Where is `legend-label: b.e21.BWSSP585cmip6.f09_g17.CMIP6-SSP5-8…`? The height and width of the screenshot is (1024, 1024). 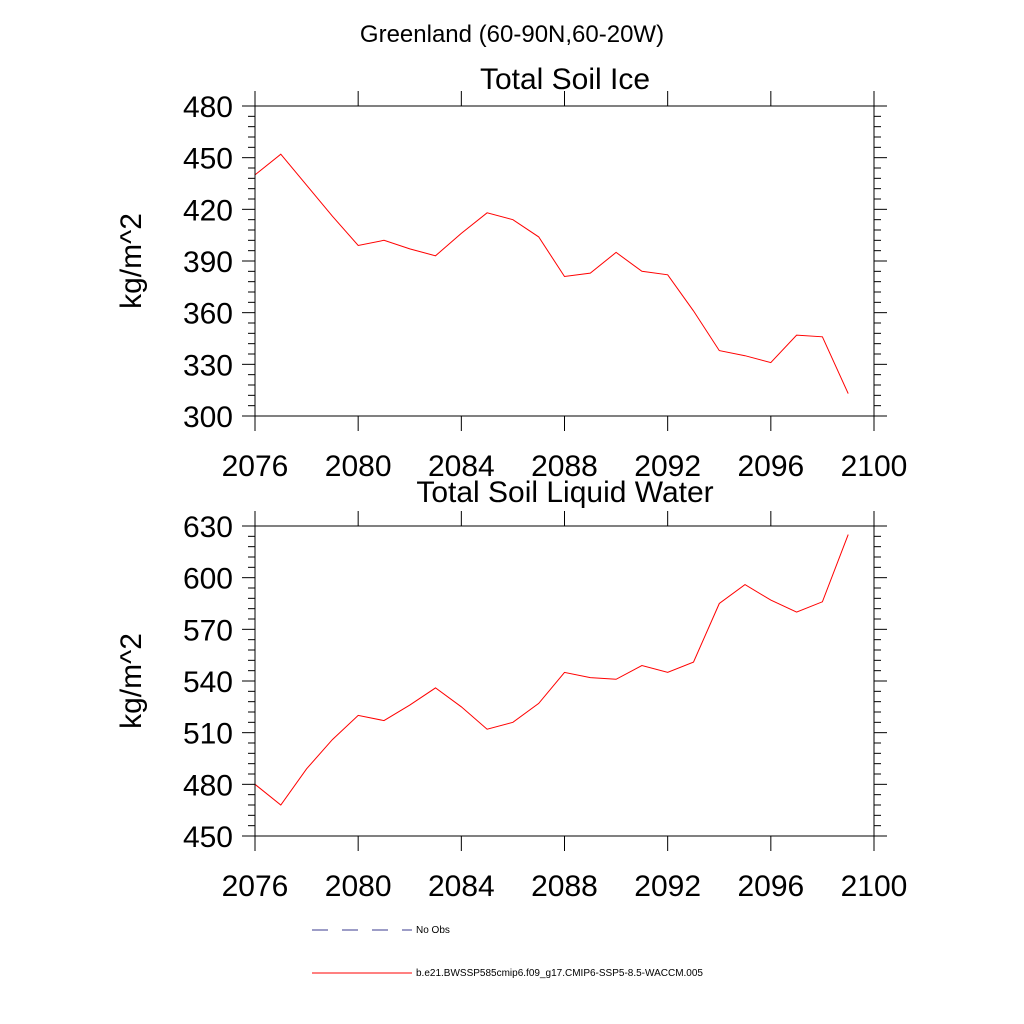
legend-label: b.e21.BWSSP585cmip6.f09_g17.CMIP6-SSP5-8… is located at coordinates (559, 973).